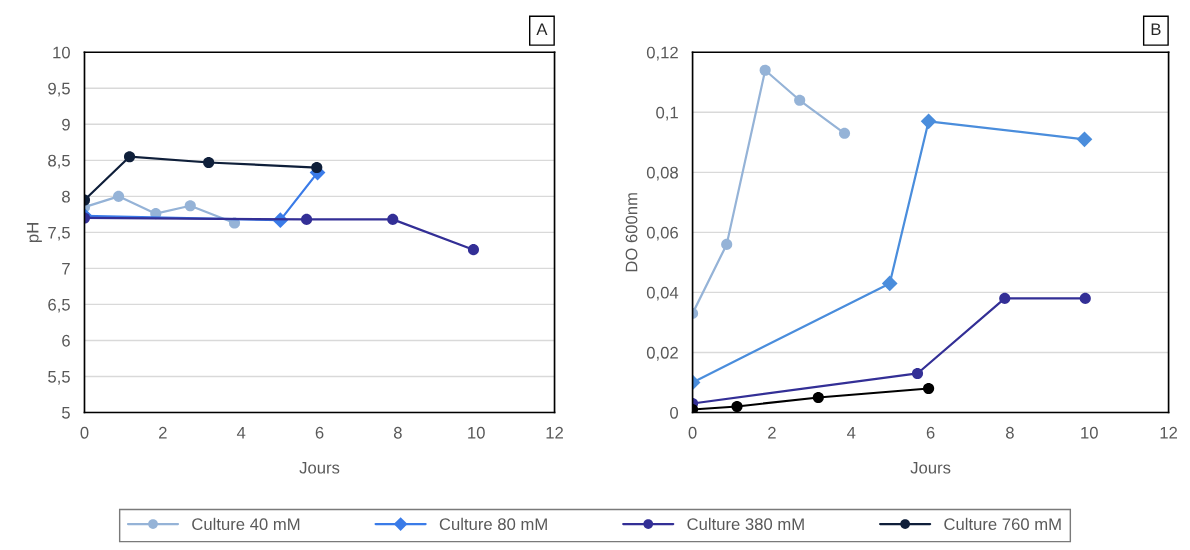 Image resolution: width=1190 pixels, height=550 pixels. I want to click on y-tick-label: 0,02, so click(662, 353).